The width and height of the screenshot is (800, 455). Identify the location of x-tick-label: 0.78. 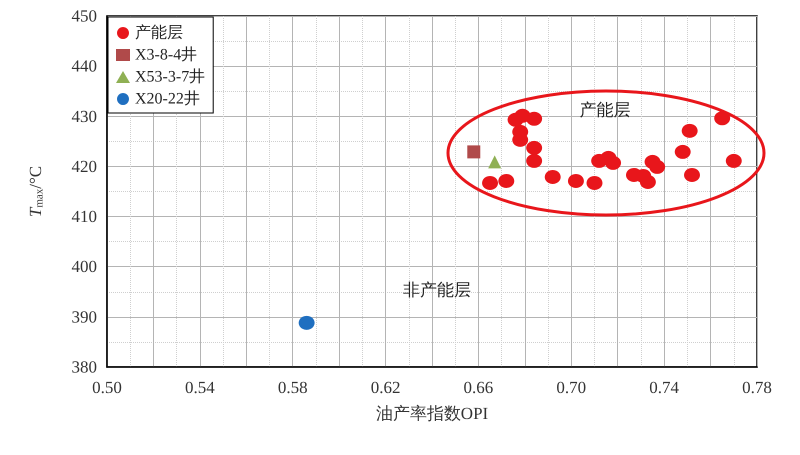
(757, 387).